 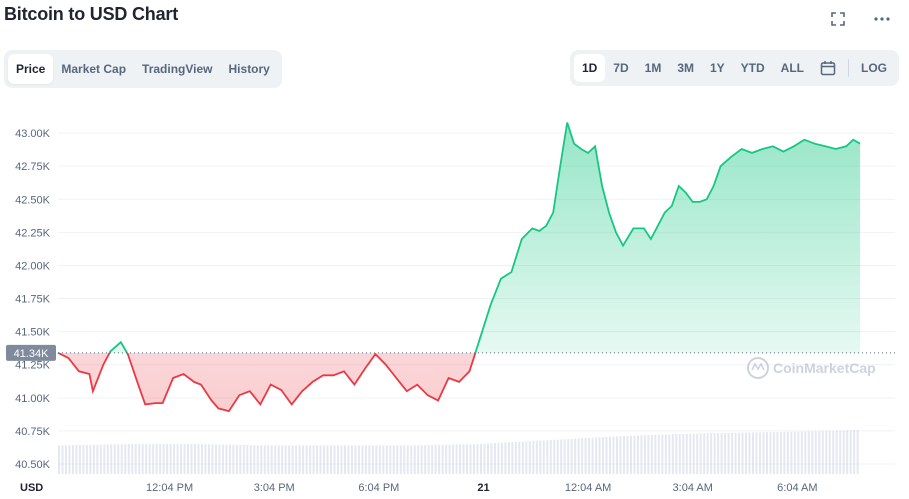 I want to click on y-tick-label: 41.25K, so click(x=33, y=366).